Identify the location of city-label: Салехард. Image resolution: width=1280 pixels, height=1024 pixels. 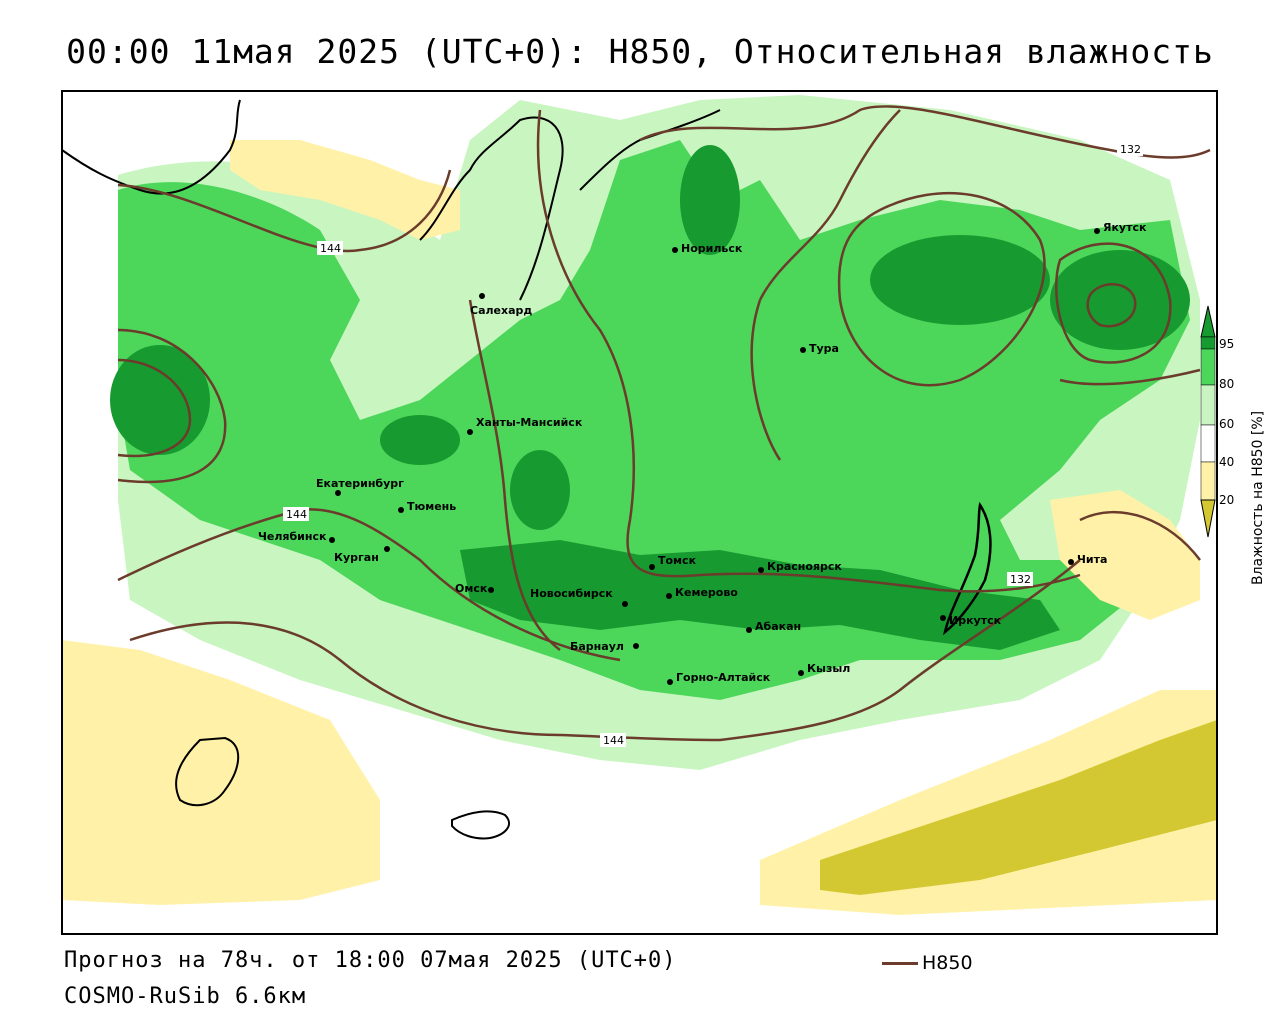
(501, 310).